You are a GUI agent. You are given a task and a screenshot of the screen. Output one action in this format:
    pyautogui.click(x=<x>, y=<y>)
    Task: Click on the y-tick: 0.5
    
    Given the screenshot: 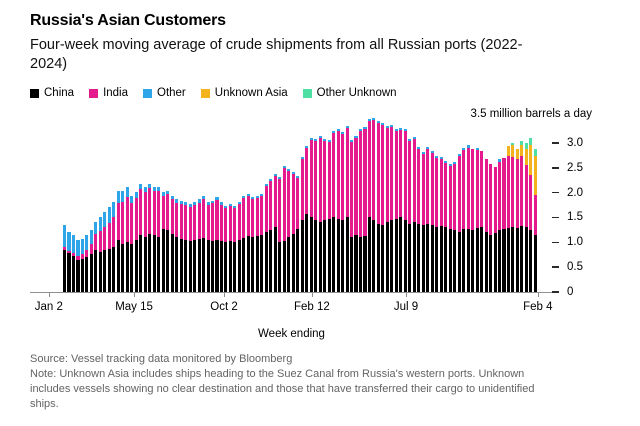 What is the action you would take?
    pyautogui.click(x=567, y=267)
    